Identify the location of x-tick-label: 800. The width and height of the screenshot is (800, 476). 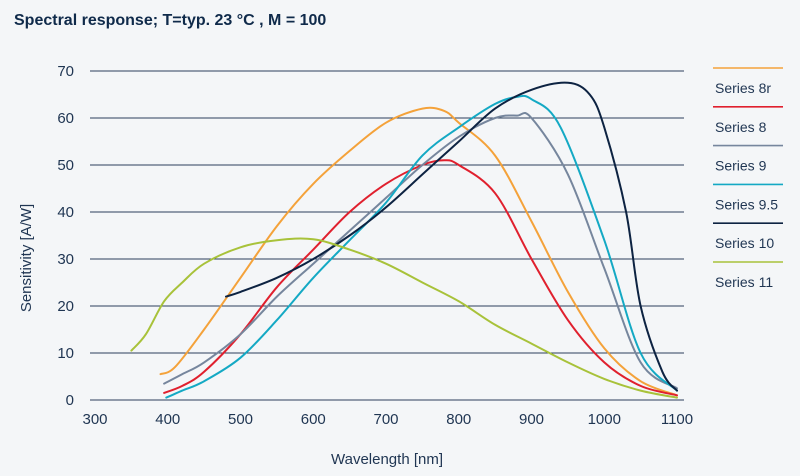
(458, 419).